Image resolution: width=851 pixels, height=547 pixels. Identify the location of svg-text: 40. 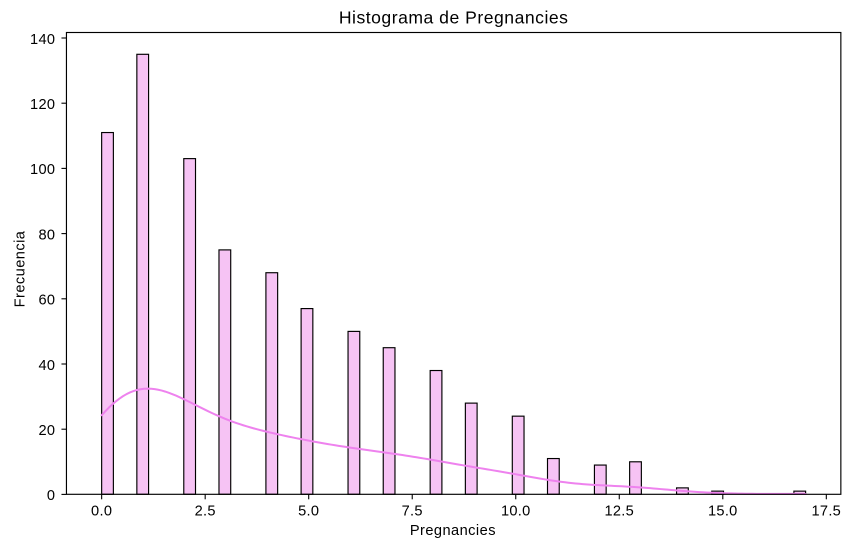
(46, 366).